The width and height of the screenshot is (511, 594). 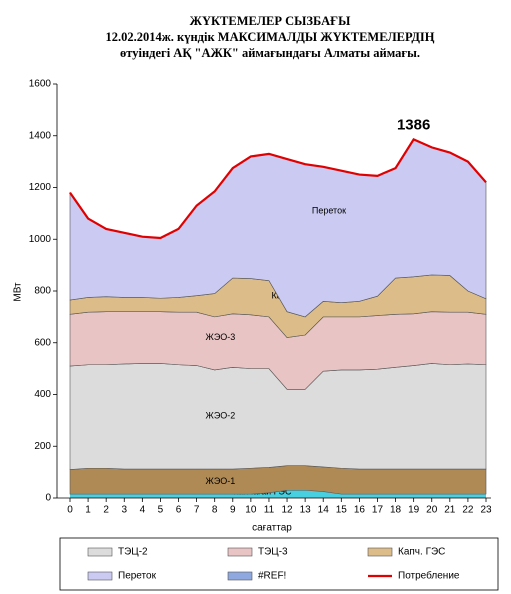 What do you see at coordinates (88, 510) in the screenshot?
I see `x-tick-label: 1` at bounding box center [88, 510].